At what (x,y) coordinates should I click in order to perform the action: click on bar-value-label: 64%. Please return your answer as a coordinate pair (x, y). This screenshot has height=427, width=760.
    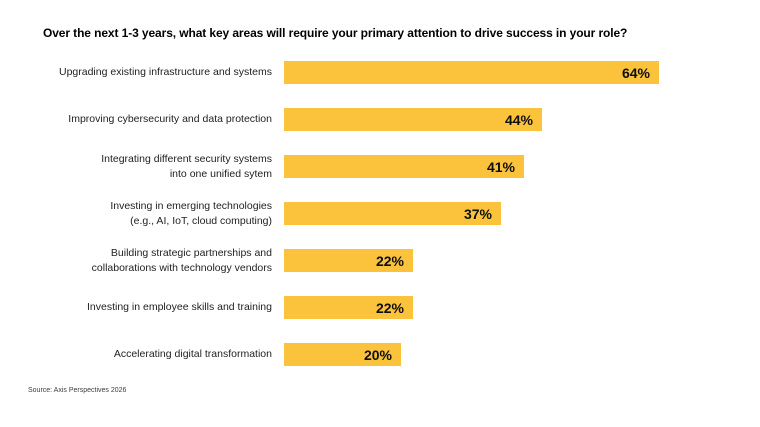
    Looking at the image, I should click on (635, 72).